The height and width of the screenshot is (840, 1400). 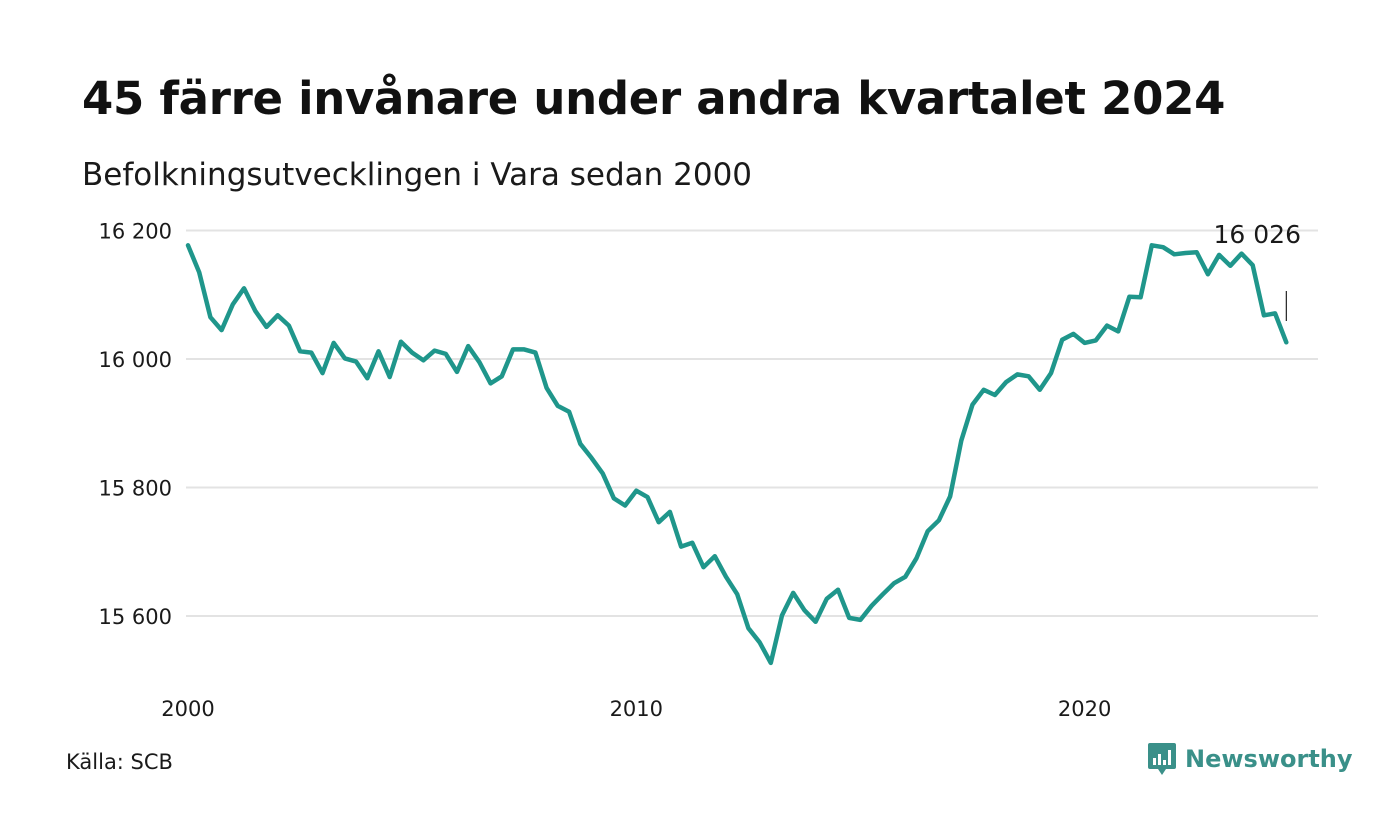 What do you see at coordinates (1269, 759) in the screenshot?
I see `brand-name: Newsworthy` at bounding box center [1269, 759].